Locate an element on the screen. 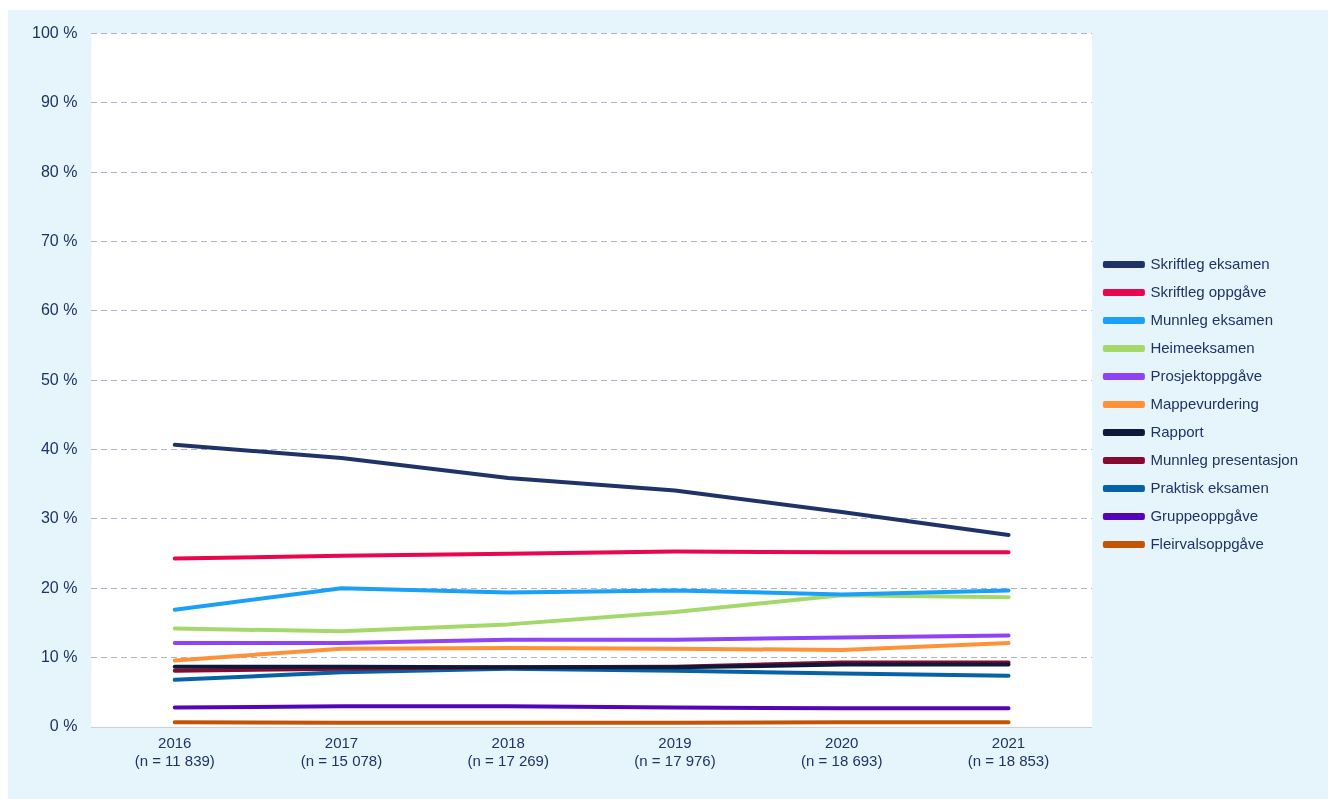 This screenshot has height=799, width=1328. legend-label: Praktisk eksamen is located at coordinates (1209, 487).